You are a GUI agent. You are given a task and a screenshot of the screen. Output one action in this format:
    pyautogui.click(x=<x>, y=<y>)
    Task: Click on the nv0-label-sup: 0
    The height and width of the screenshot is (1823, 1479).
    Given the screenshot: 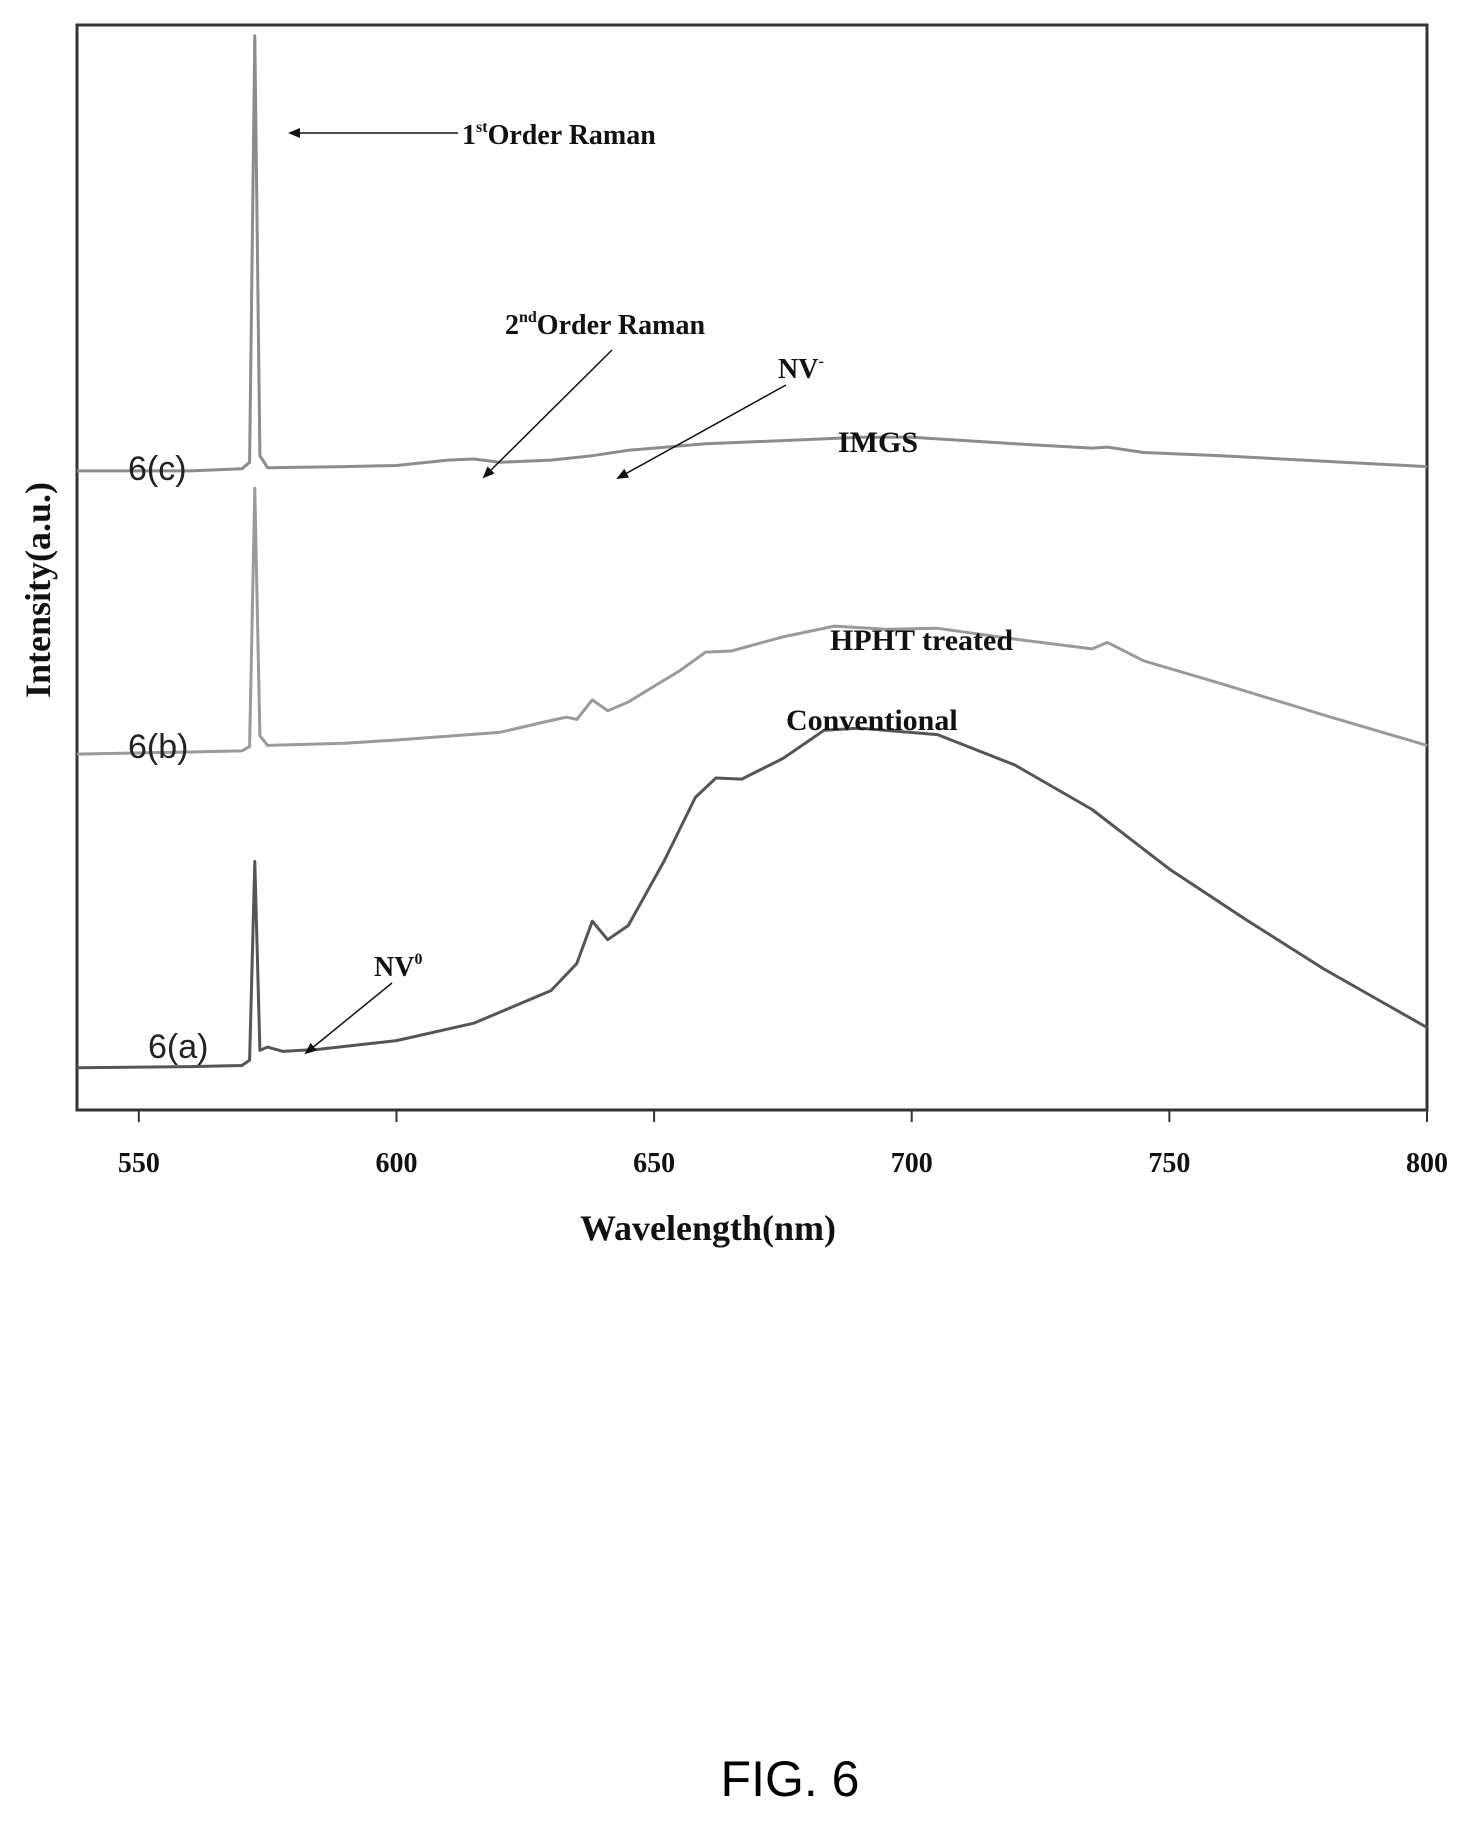 What is the action you would take?
    pyautogui.click(x=418, y=959)
    